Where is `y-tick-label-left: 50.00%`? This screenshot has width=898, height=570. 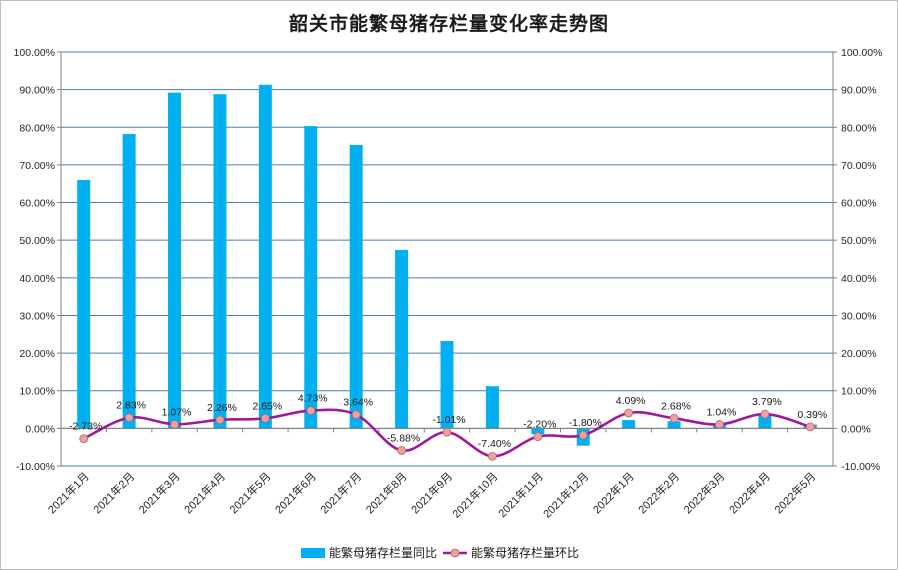
y-tick-label-left: 50.00% is located at coordinates (37, 241).